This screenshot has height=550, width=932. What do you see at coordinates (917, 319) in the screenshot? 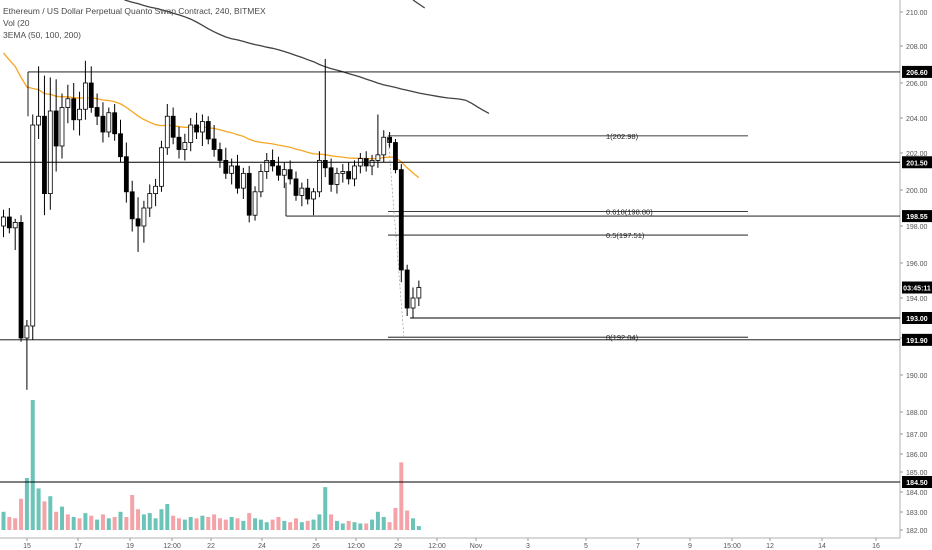
I see `level-price-tag-text: 193.00` at bounding box center [917, 319].